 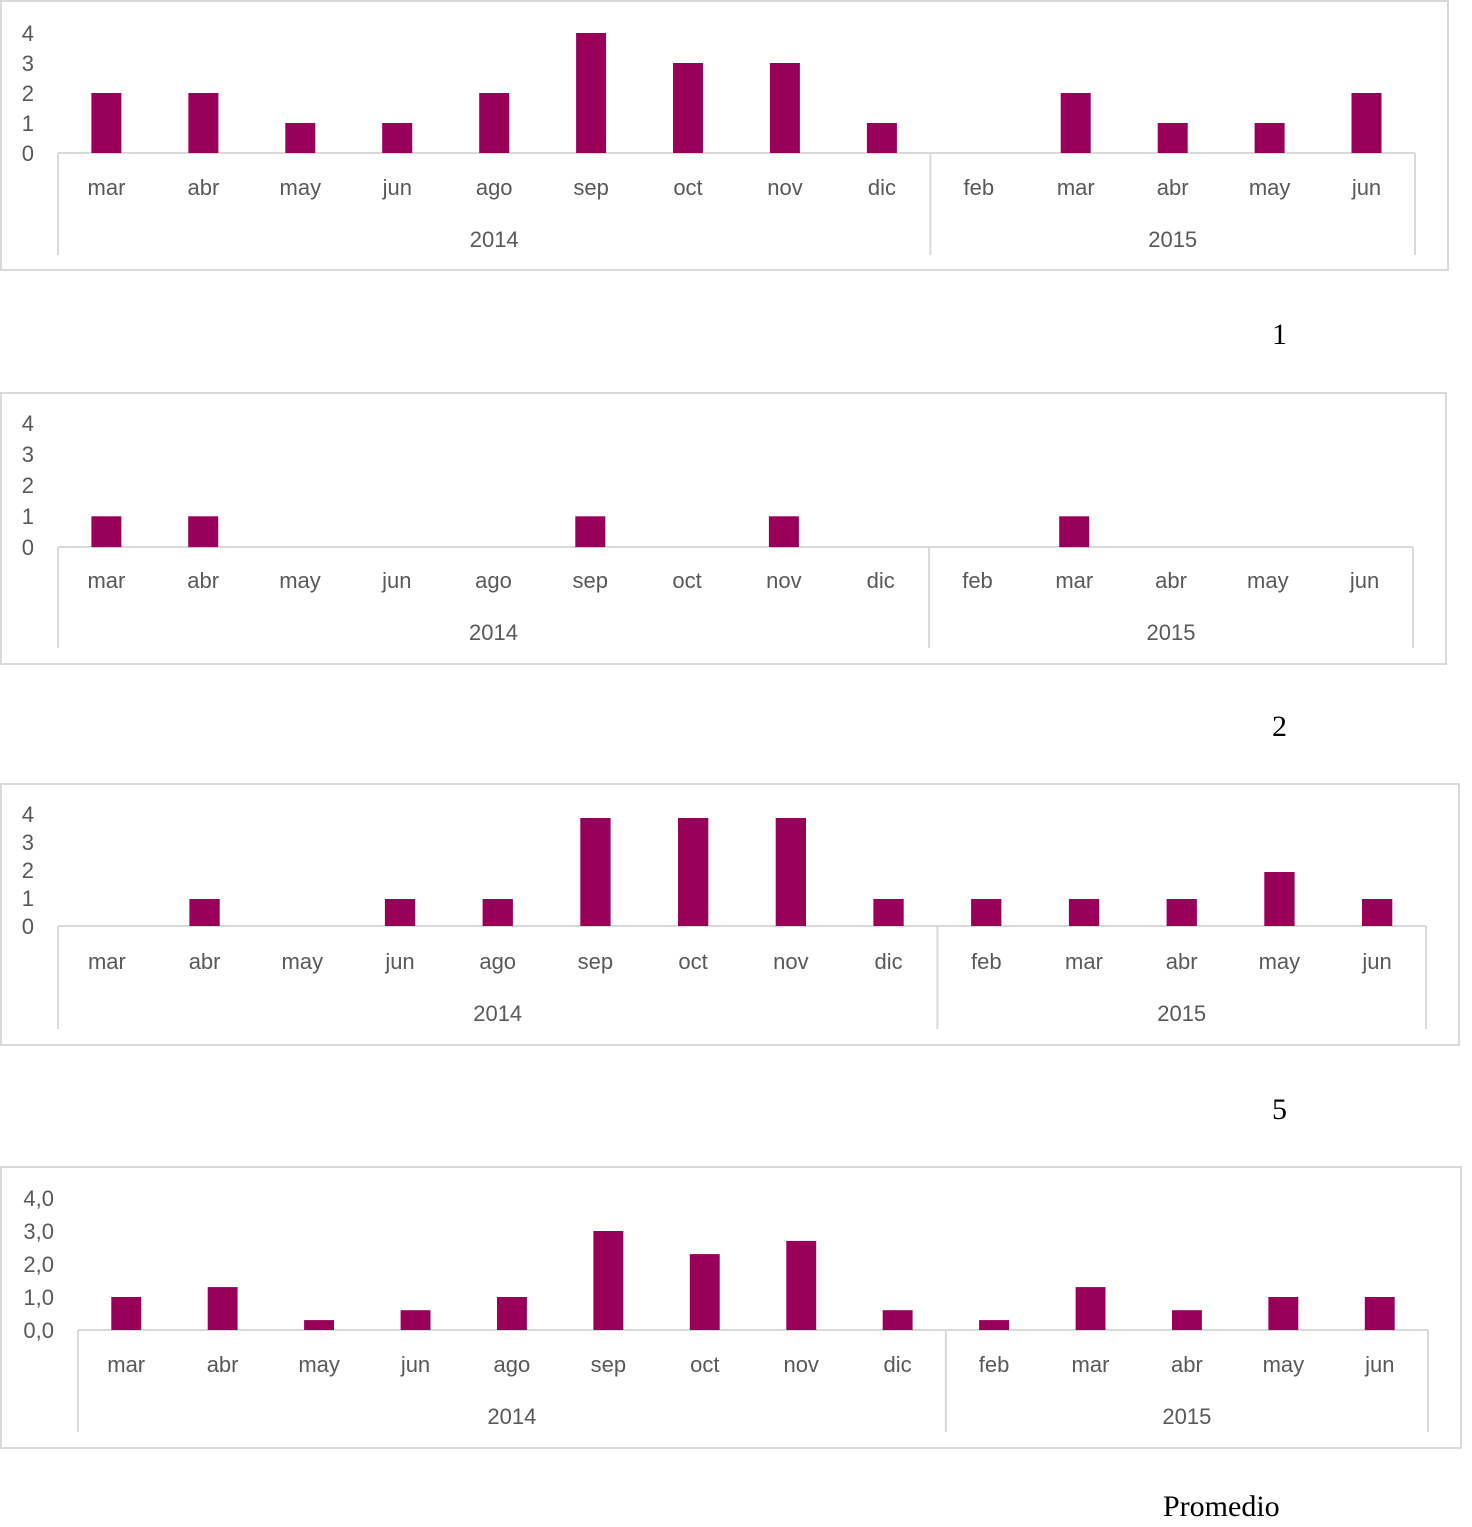 What do you see at coordinates (1279, 334) in the screenshot?
I see `chart-1-caption: 1` at bounding box center [1279, 334].